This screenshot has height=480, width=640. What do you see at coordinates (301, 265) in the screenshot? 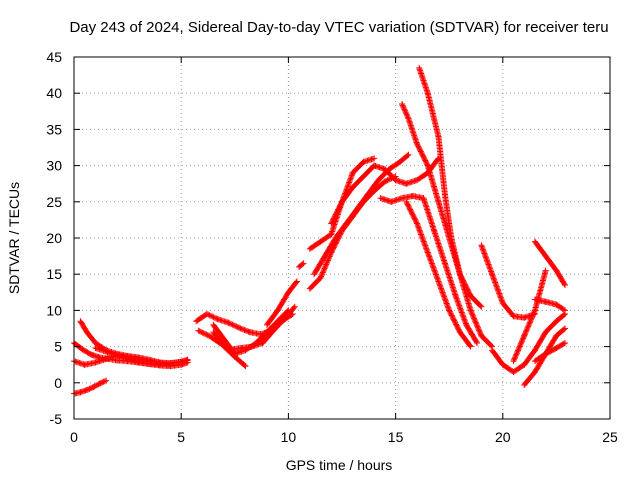
I see `series-arc-k` at bounding box center [301, 265].